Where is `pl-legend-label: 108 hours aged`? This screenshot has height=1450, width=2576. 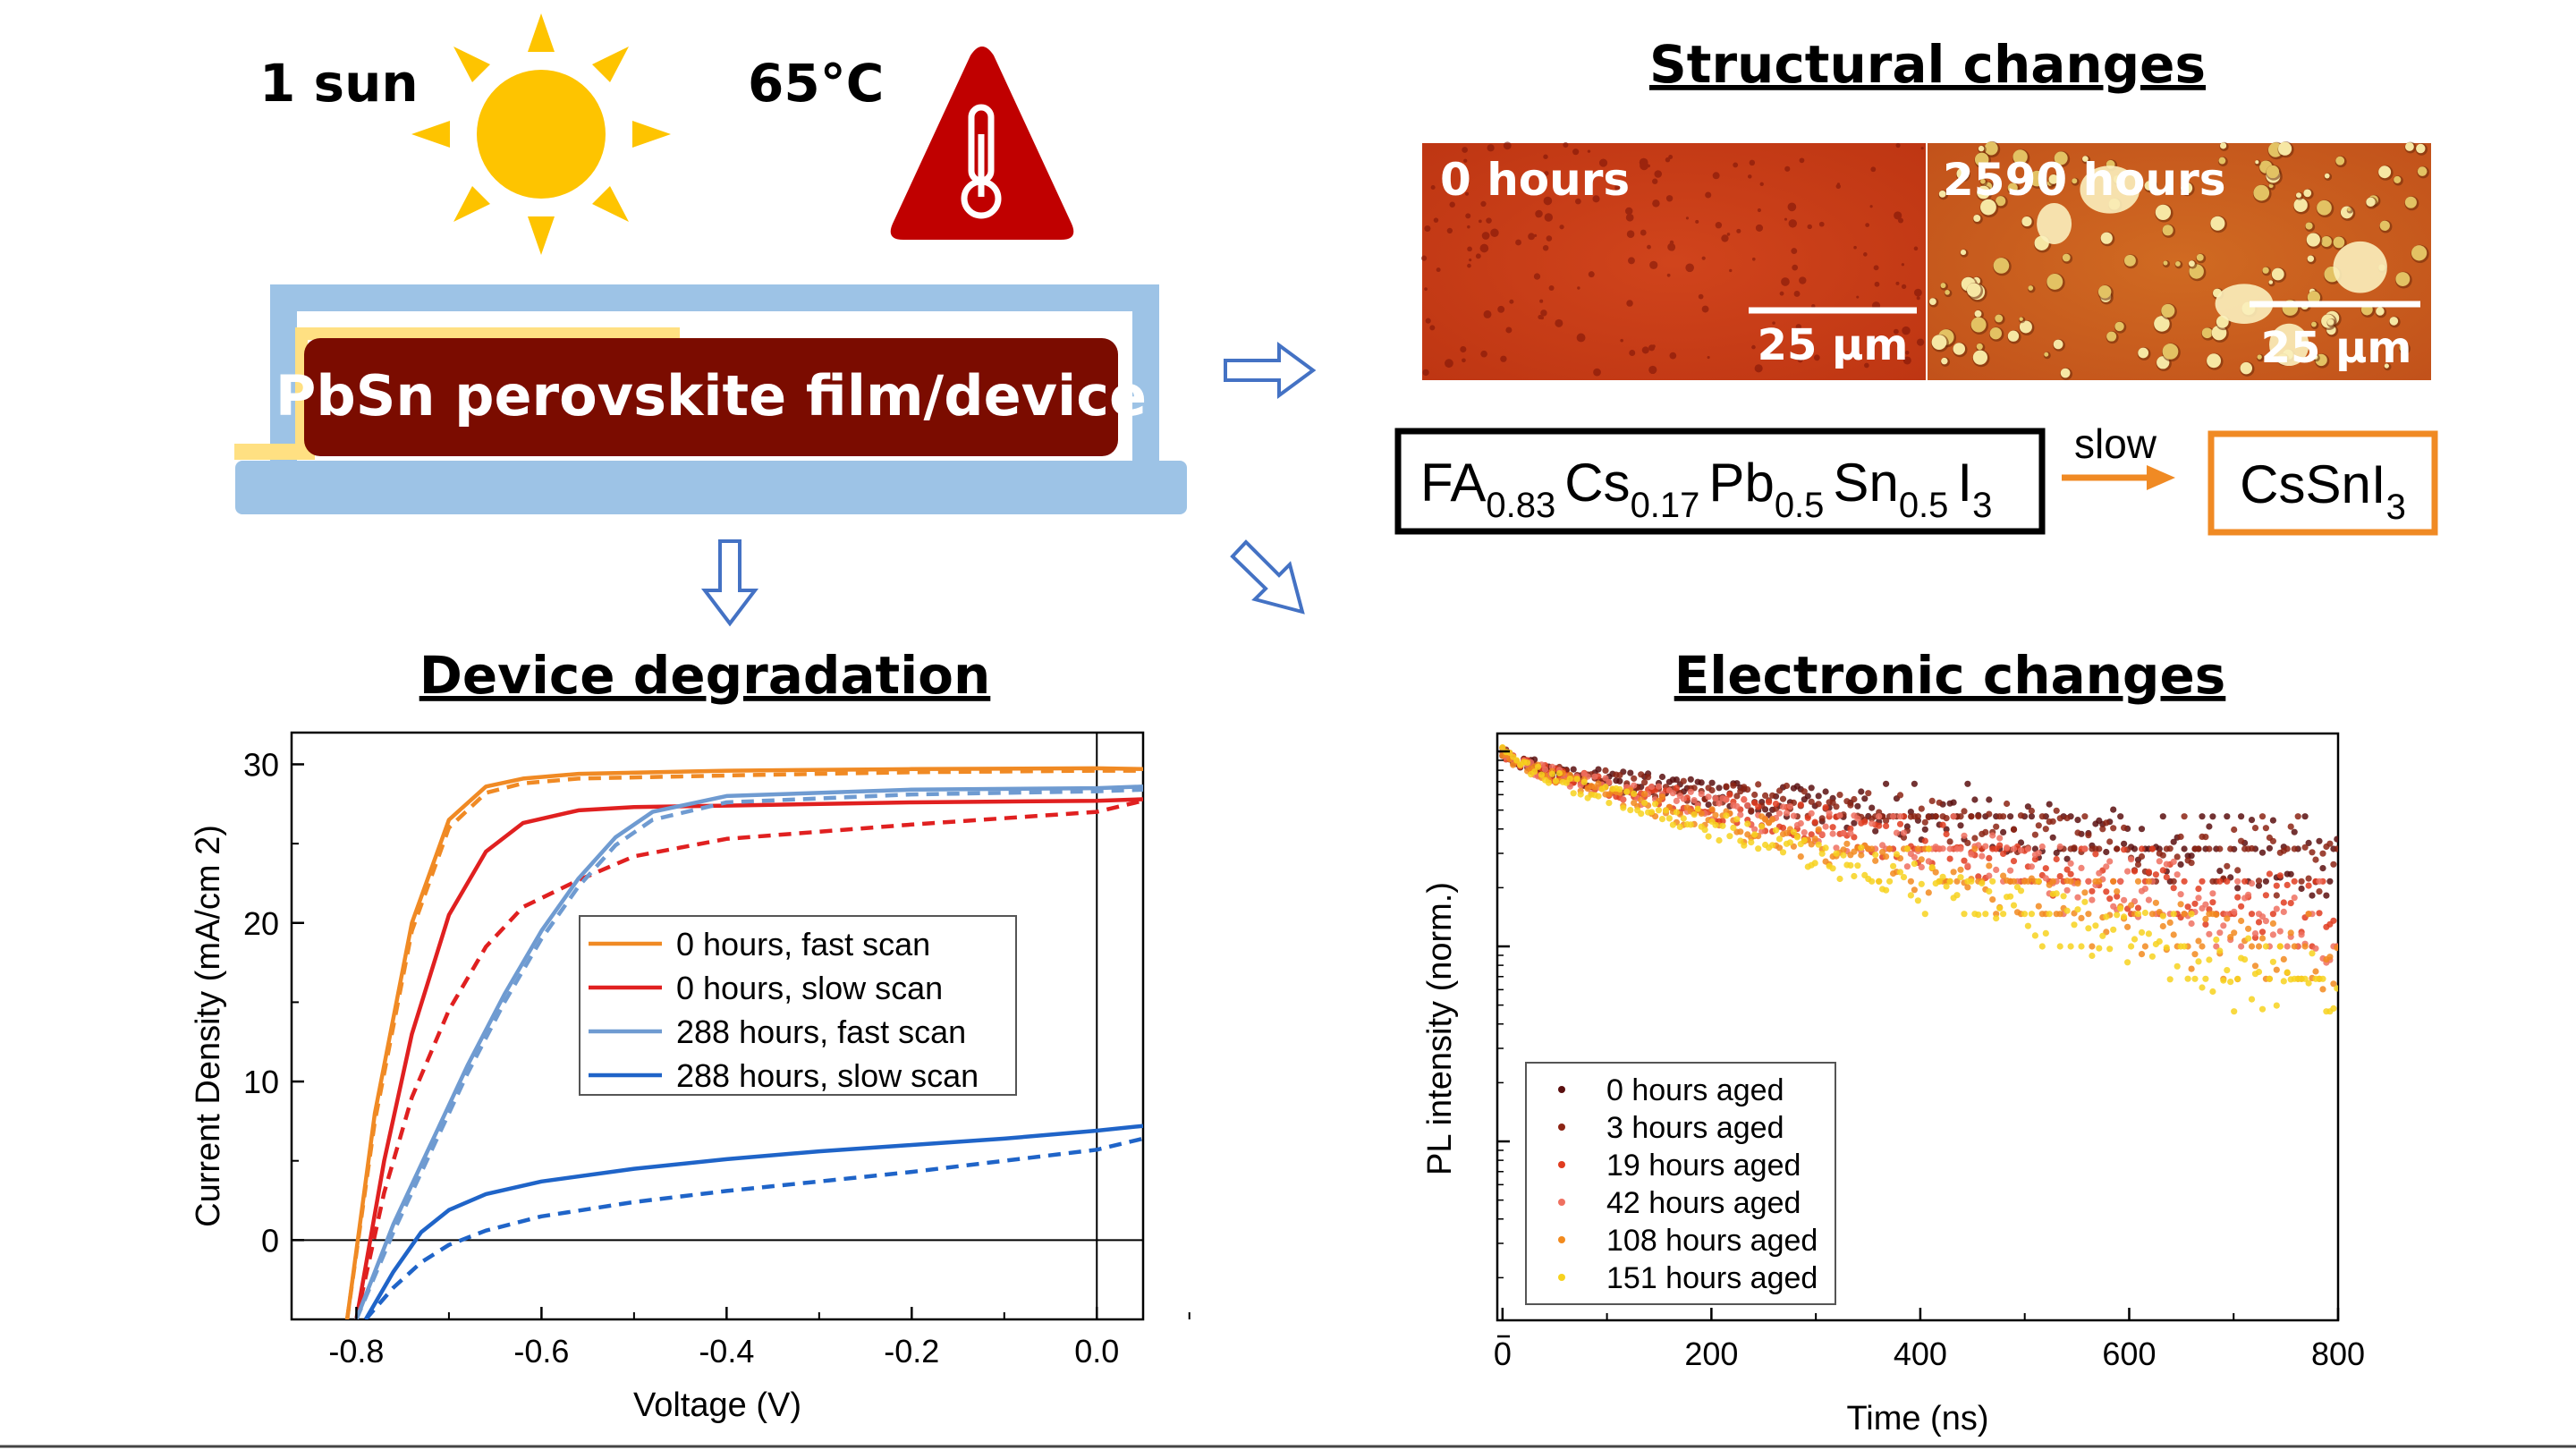
pl-legend-label: 108 hours aged is located at coordinates (1712, 1241).